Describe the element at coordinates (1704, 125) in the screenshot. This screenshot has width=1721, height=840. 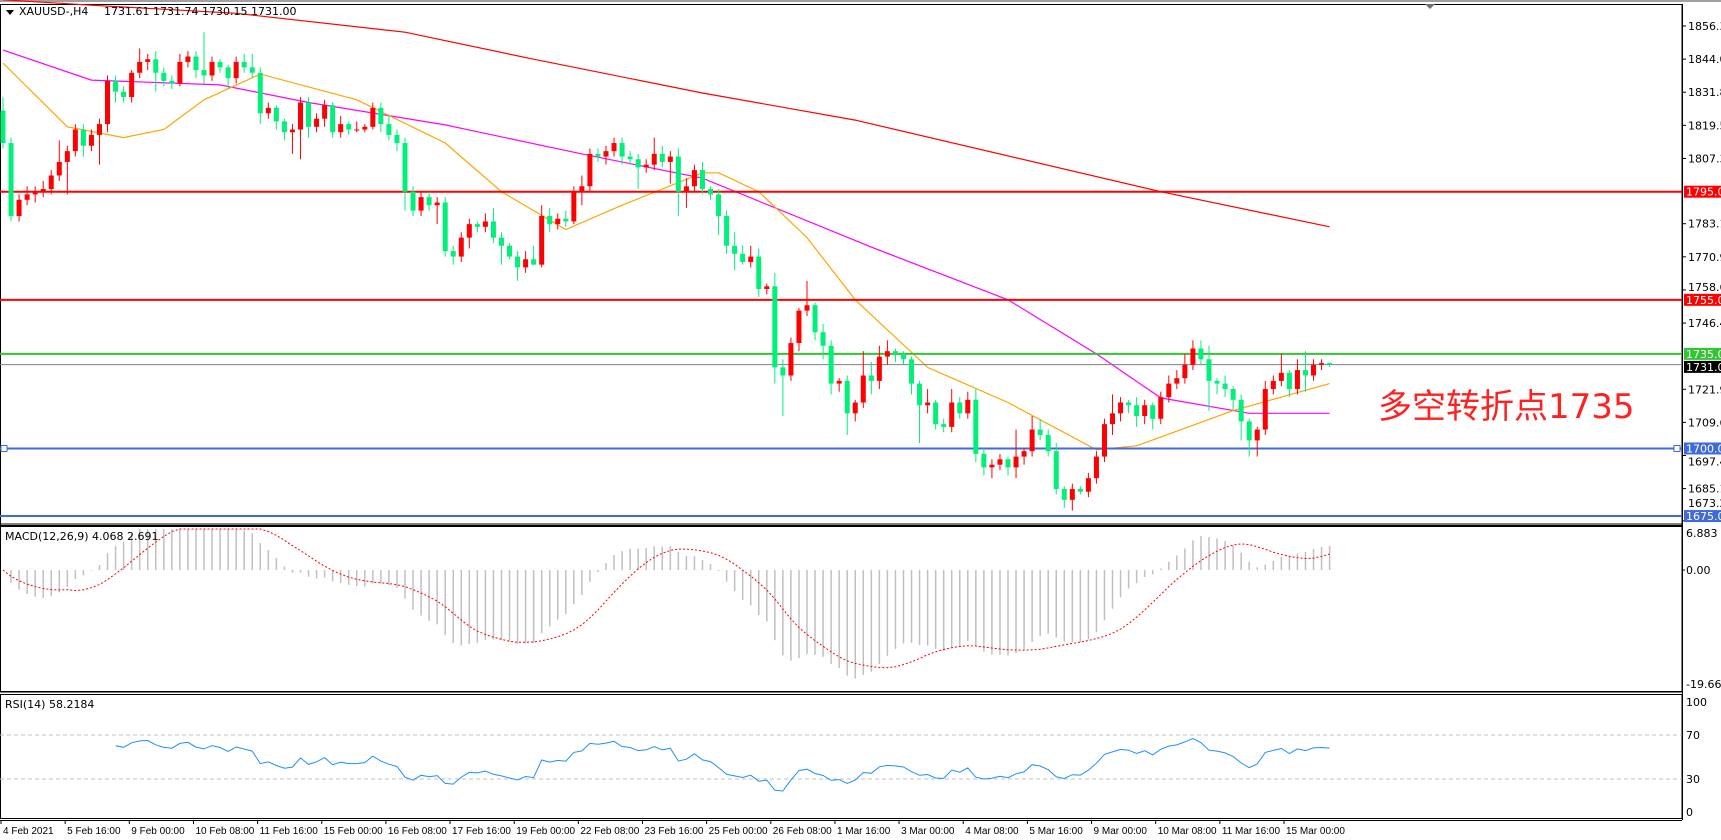
I see `price-tick-label: 1819.55` at that location.